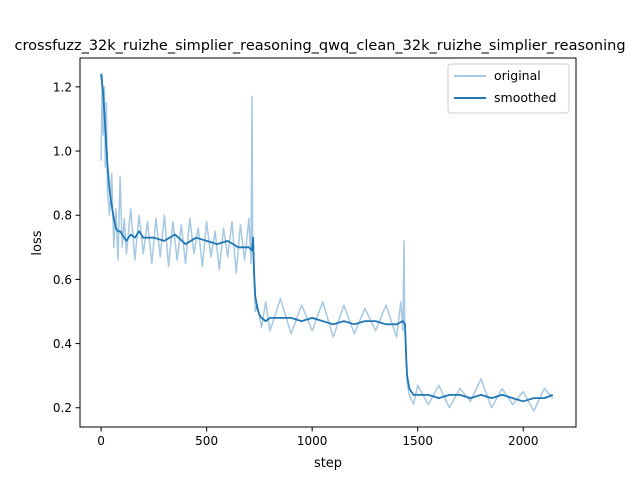 The height and width of the screenshot is (480, 640). Describe the element at coordinates (206, 441) in the screenshot. I see `x-tick-label: 500` at that location.